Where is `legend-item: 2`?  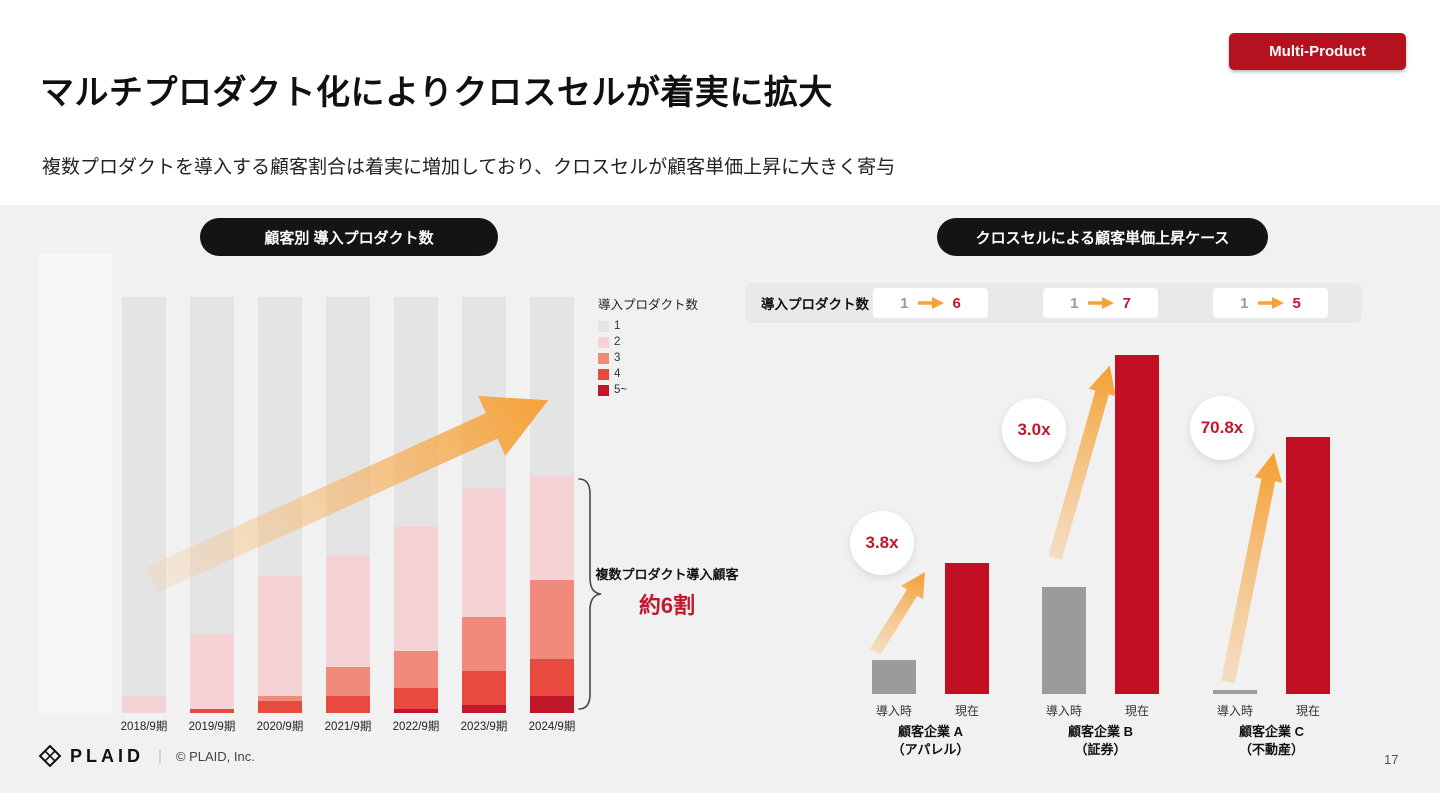 legend-item: 2 is located at coordinates (648, 342).